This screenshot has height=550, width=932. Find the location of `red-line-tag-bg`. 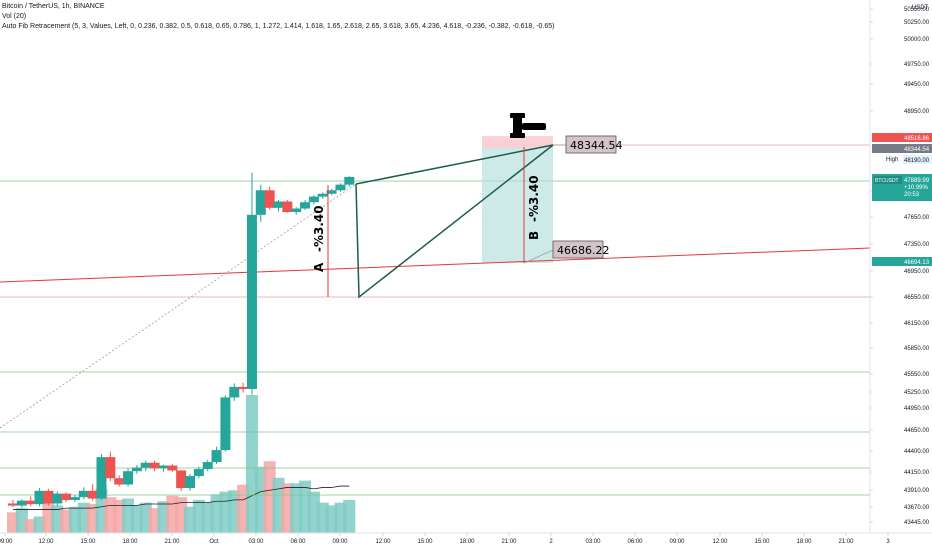

red-line-tag-bg is located at coordinates (902, 261).